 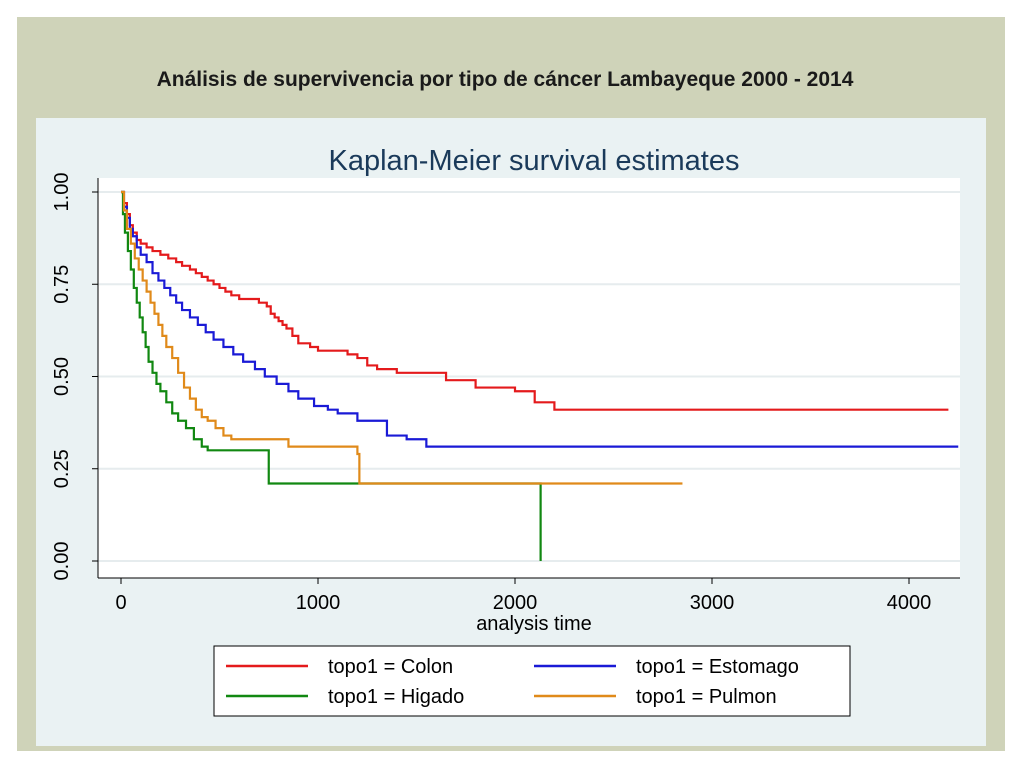 What do you see at coordinates (62, 468) in the screenshot?
I see `y-tick-label: 0.25` at bounding box center [62, 468].